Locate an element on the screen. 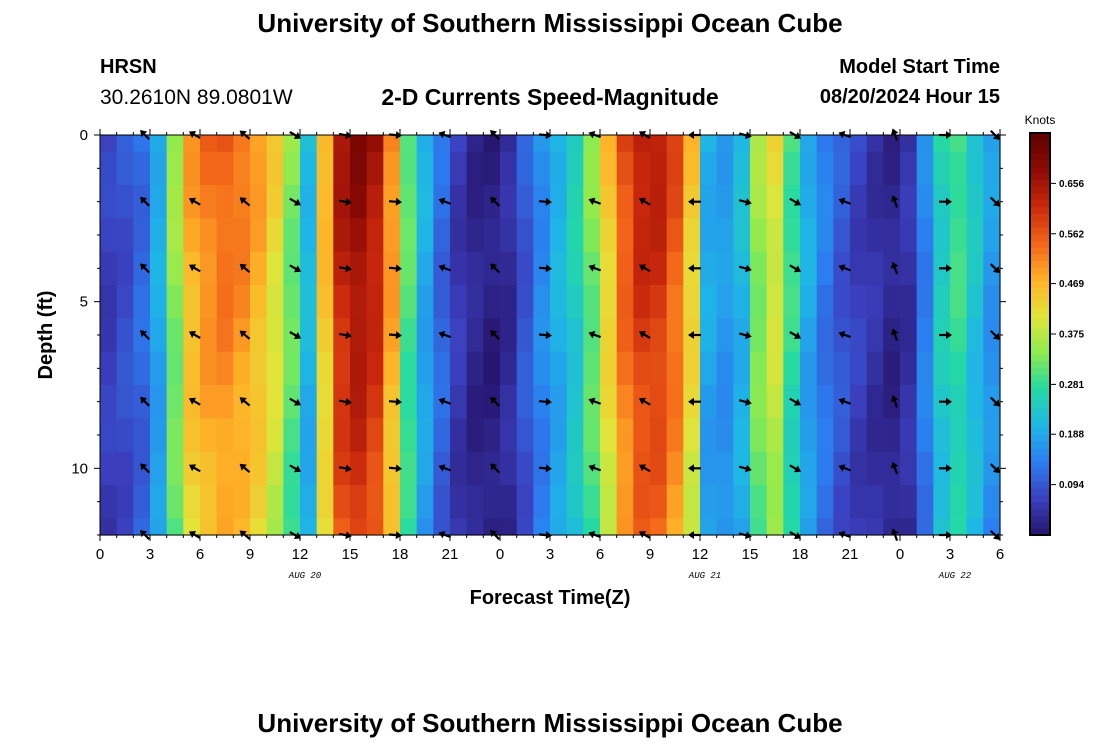 This screenshot has width=1100, height=750. x-axis-label: Forecast Time(Z) is located at coordinates (550, 598).